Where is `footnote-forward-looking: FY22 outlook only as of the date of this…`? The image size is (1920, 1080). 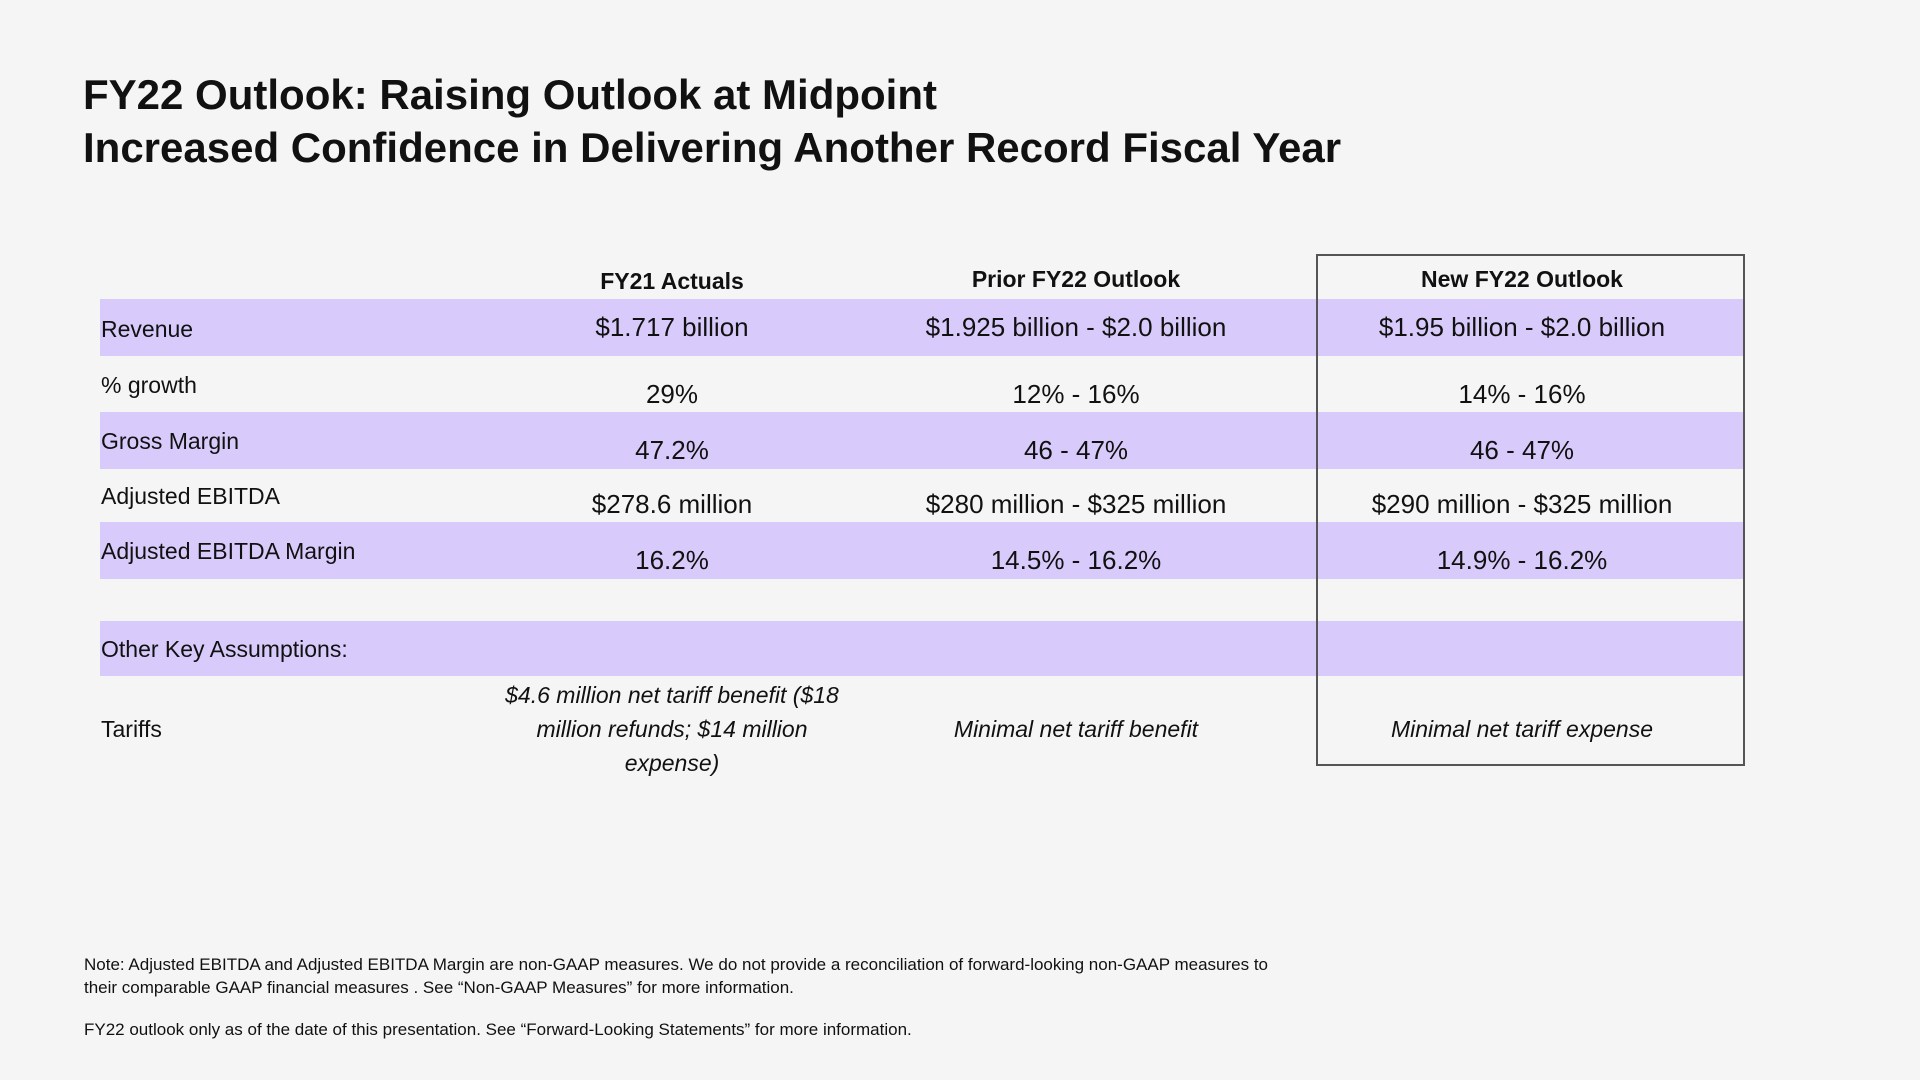 footnote-forward-looking: FY22 outlook only as of the date of this… is located at coordinates (498, 1029).